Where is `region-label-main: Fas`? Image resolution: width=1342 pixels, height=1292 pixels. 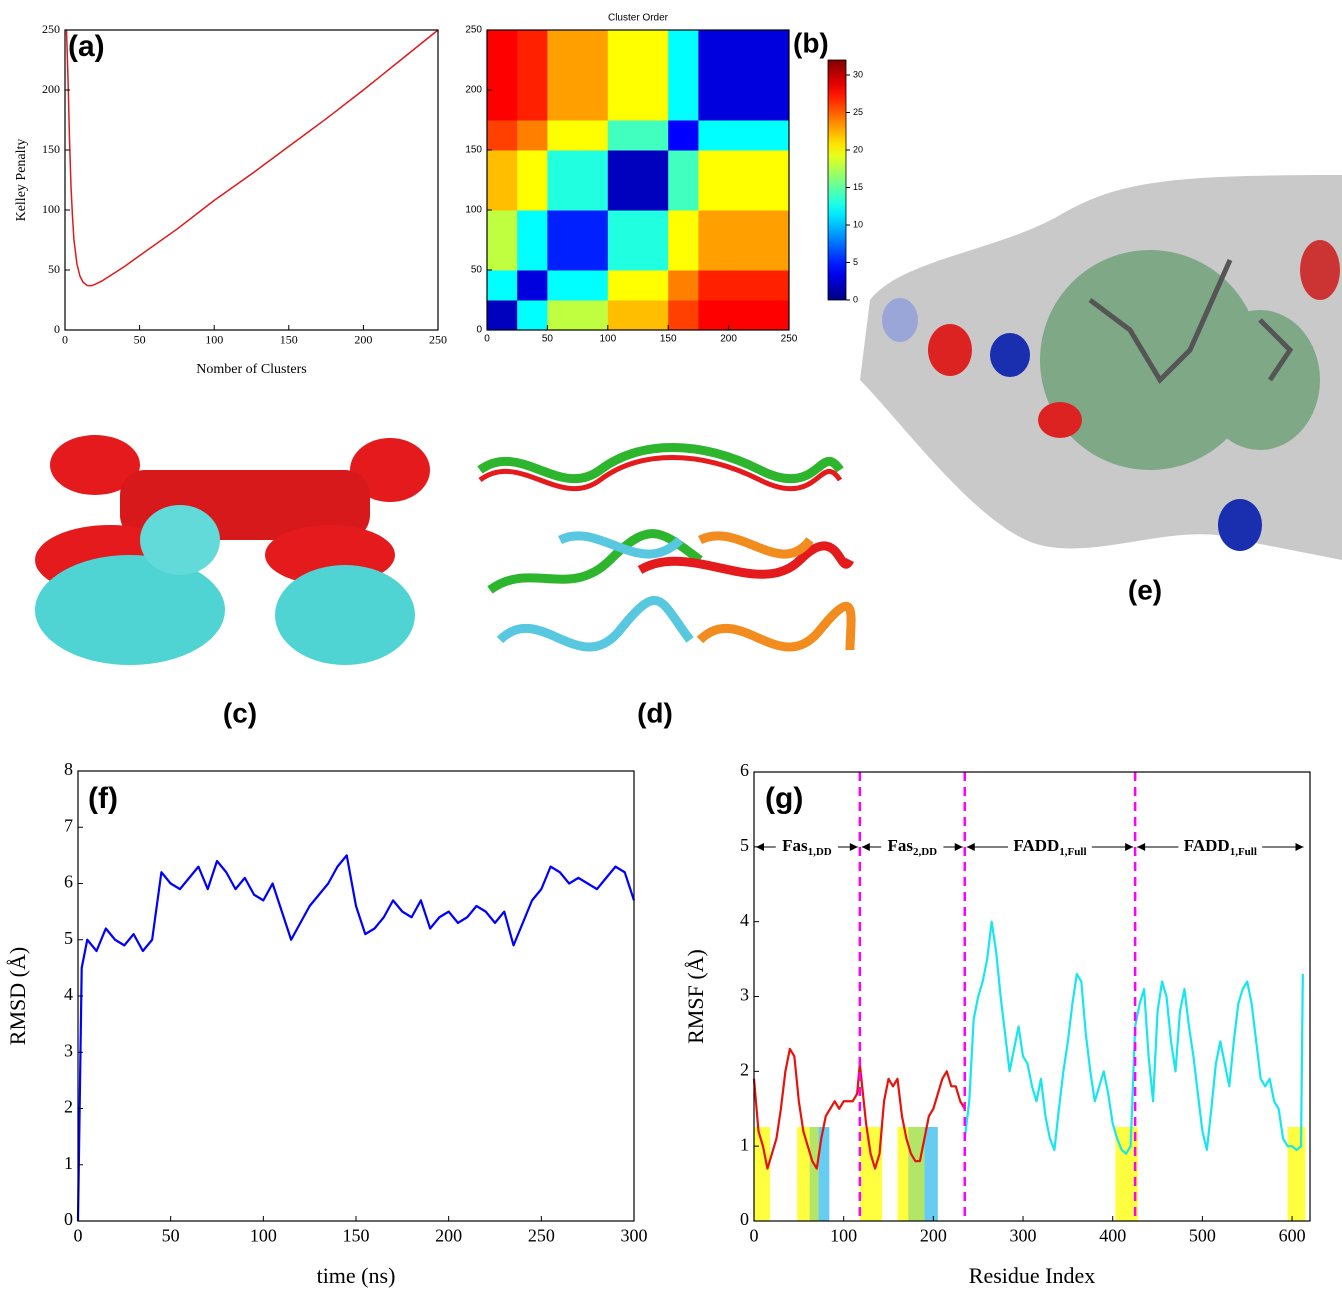 region-label-main: Fas is located at coordinates (900, 845).